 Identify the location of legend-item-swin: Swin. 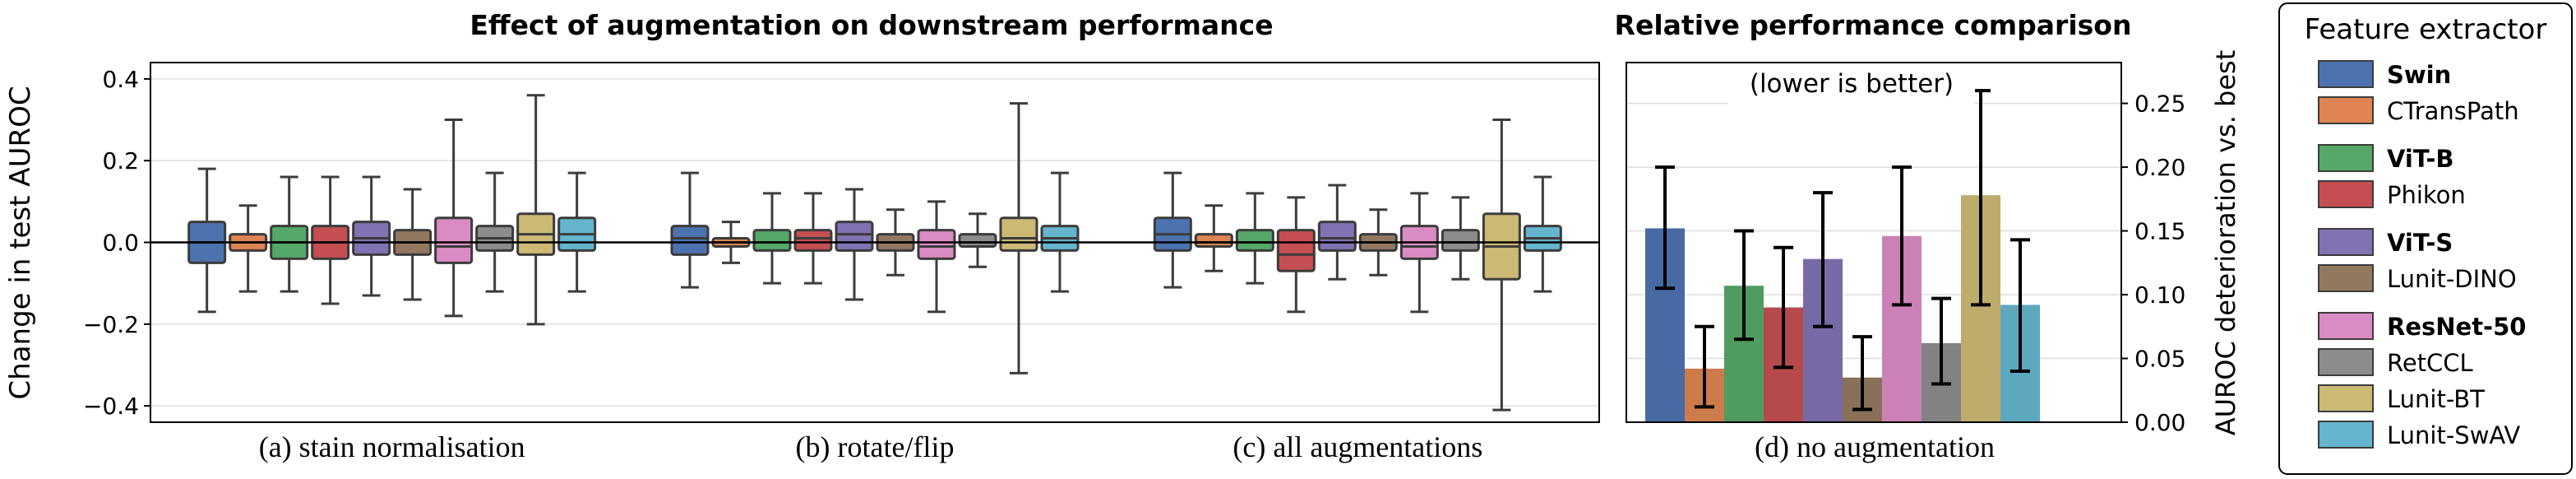
(2384, 74).